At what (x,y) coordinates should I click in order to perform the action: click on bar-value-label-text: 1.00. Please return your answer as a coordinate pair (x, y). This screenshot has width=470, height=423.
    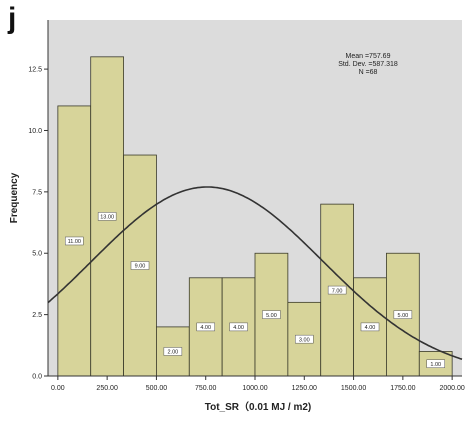
    Looking at the image, I should click on (435, 365).